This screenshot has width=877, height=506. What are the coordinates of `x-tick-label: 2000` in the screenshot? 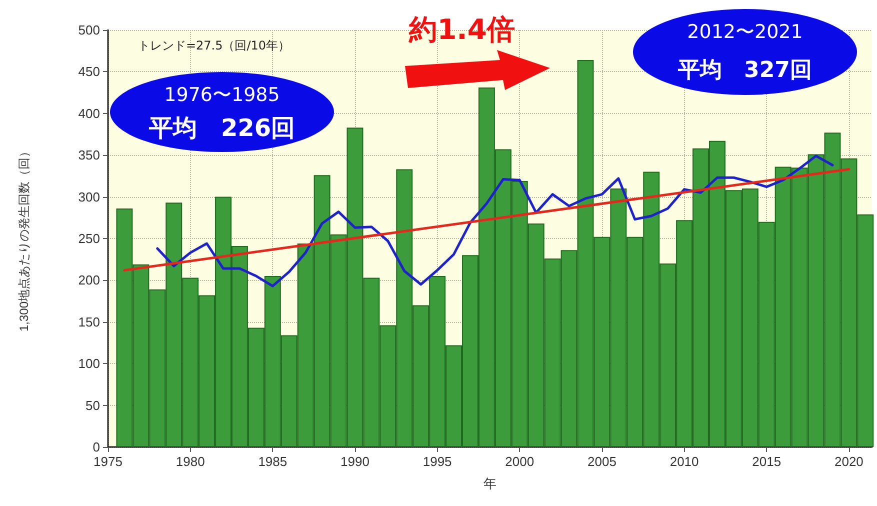 It's located at (519, 461).